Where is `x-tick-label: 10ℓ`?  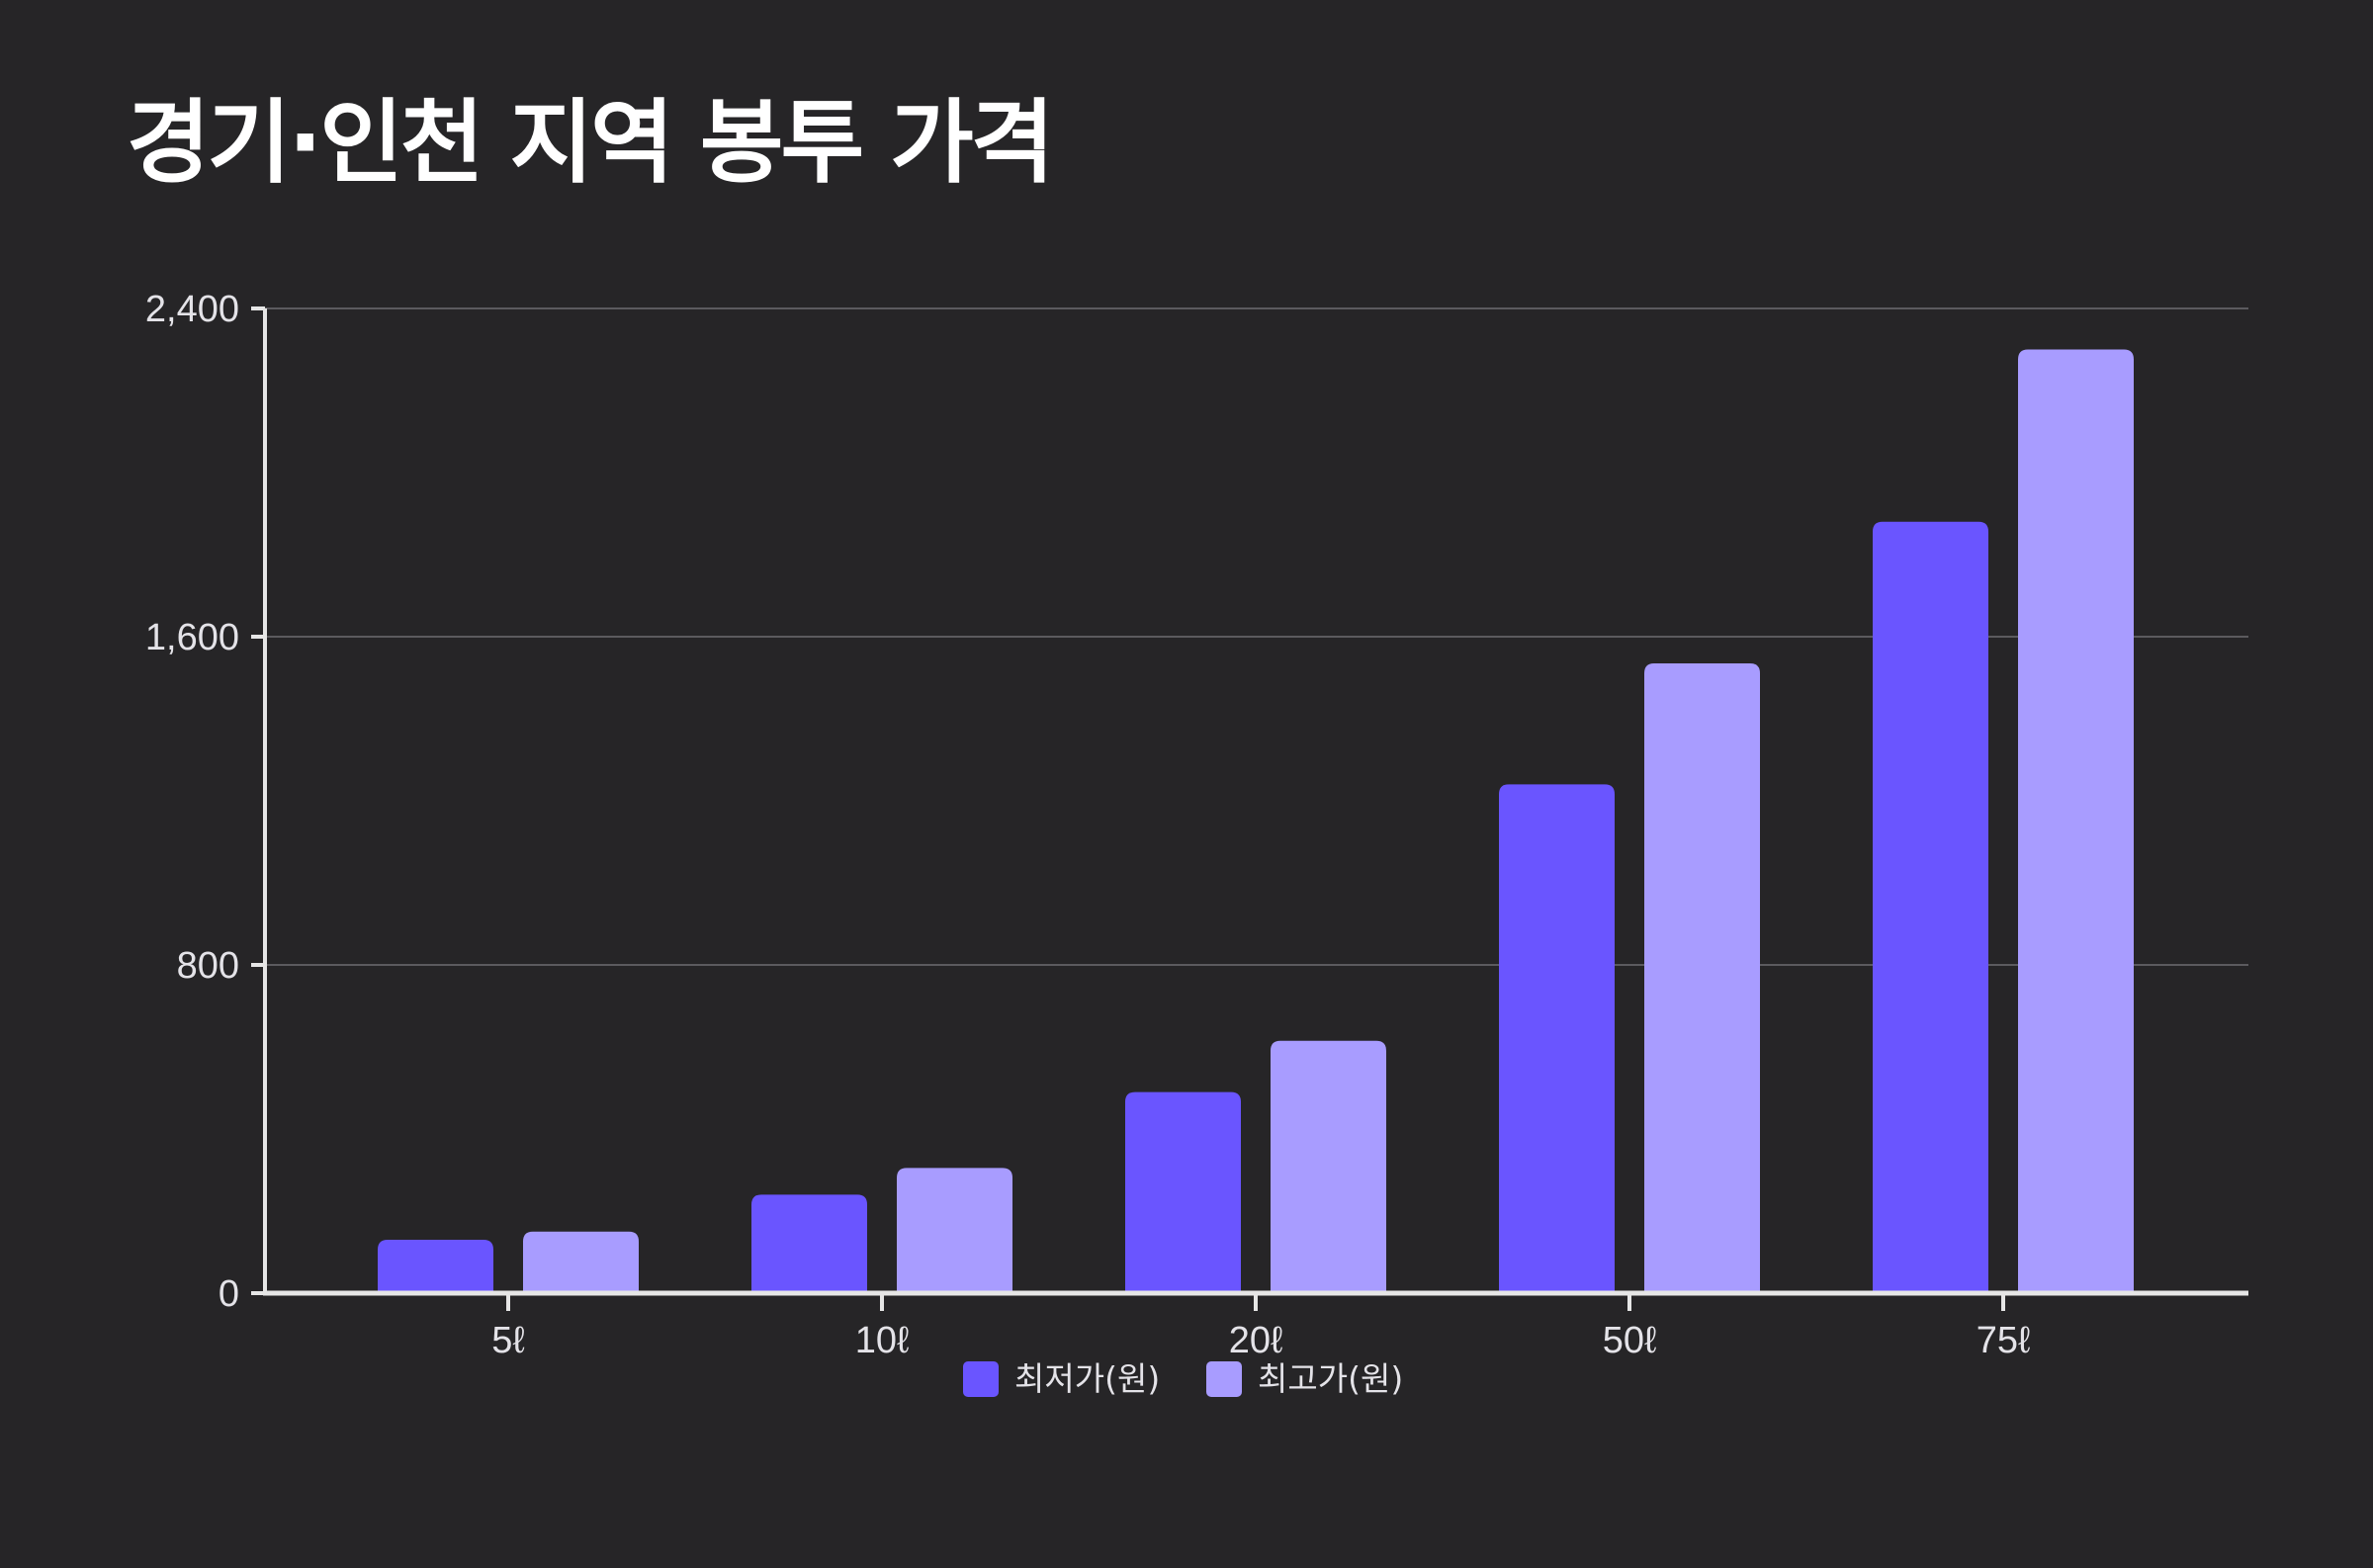
x-tick-label: 10ℓ is located at coordinates (882, 1340).